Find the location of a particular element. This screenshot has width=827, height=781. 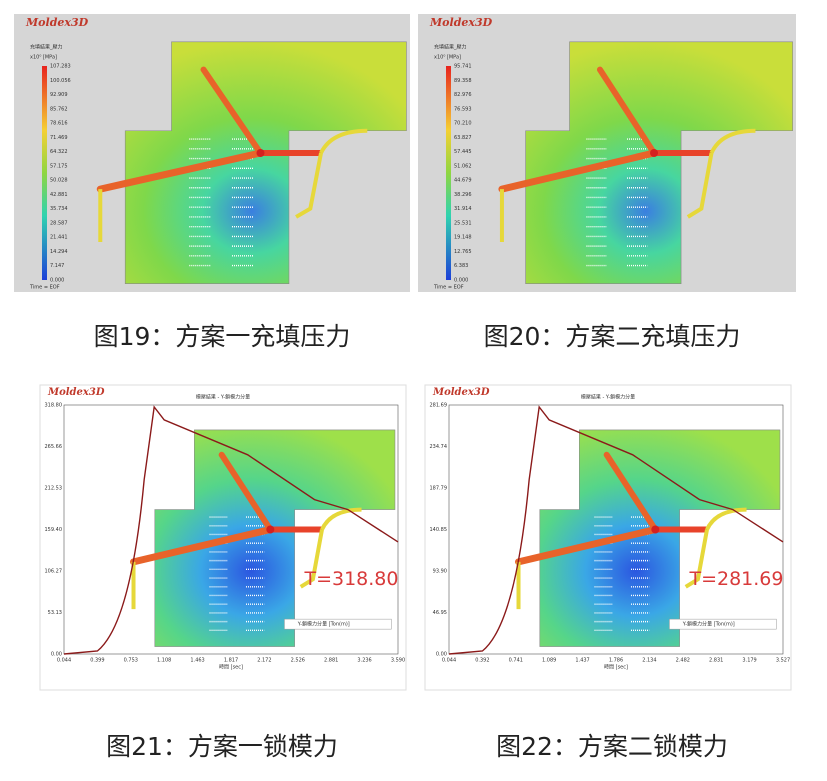

color-bar-label: 100.056 is located at coordinates (60, 81).